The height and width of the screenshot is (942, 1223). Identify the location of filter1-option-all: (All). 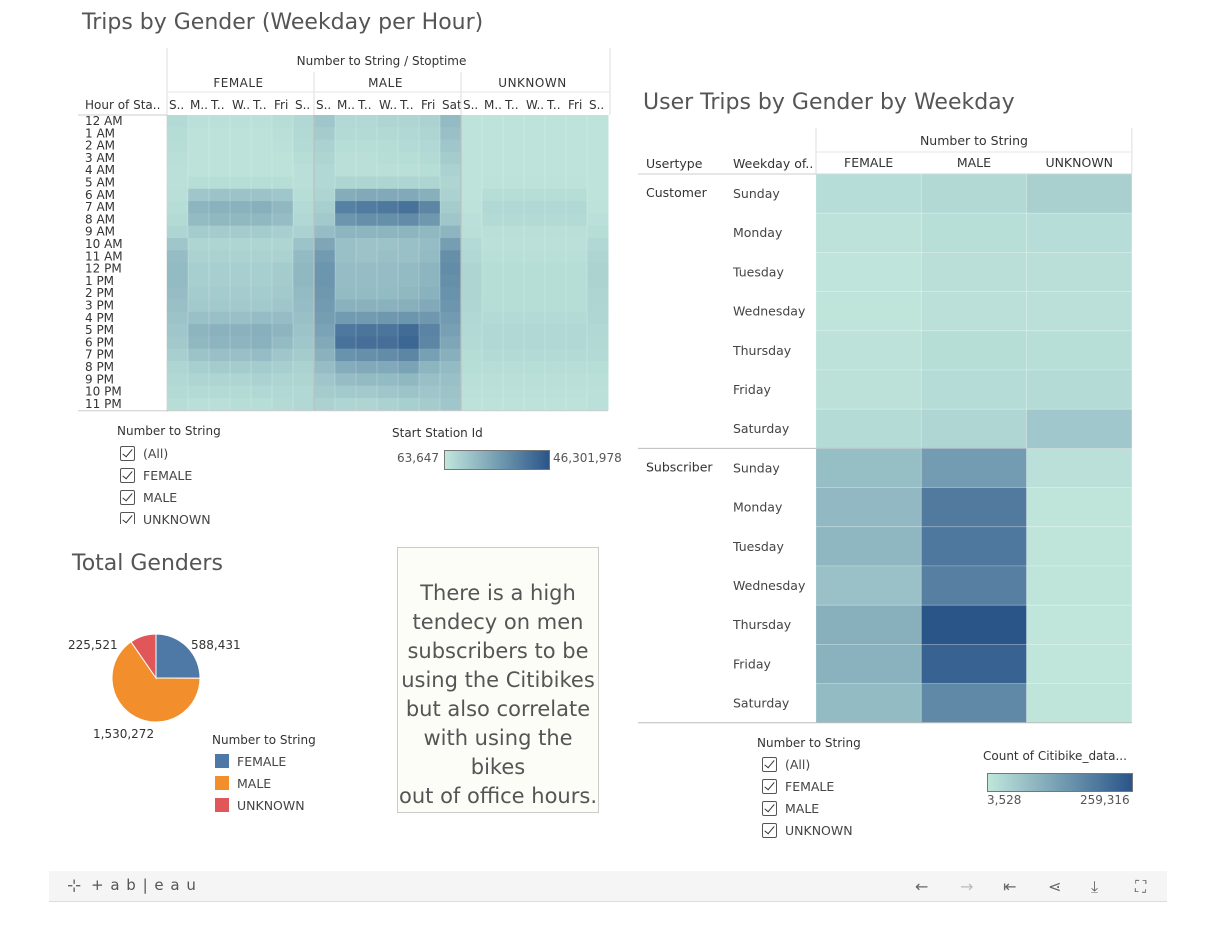
(170, 453).